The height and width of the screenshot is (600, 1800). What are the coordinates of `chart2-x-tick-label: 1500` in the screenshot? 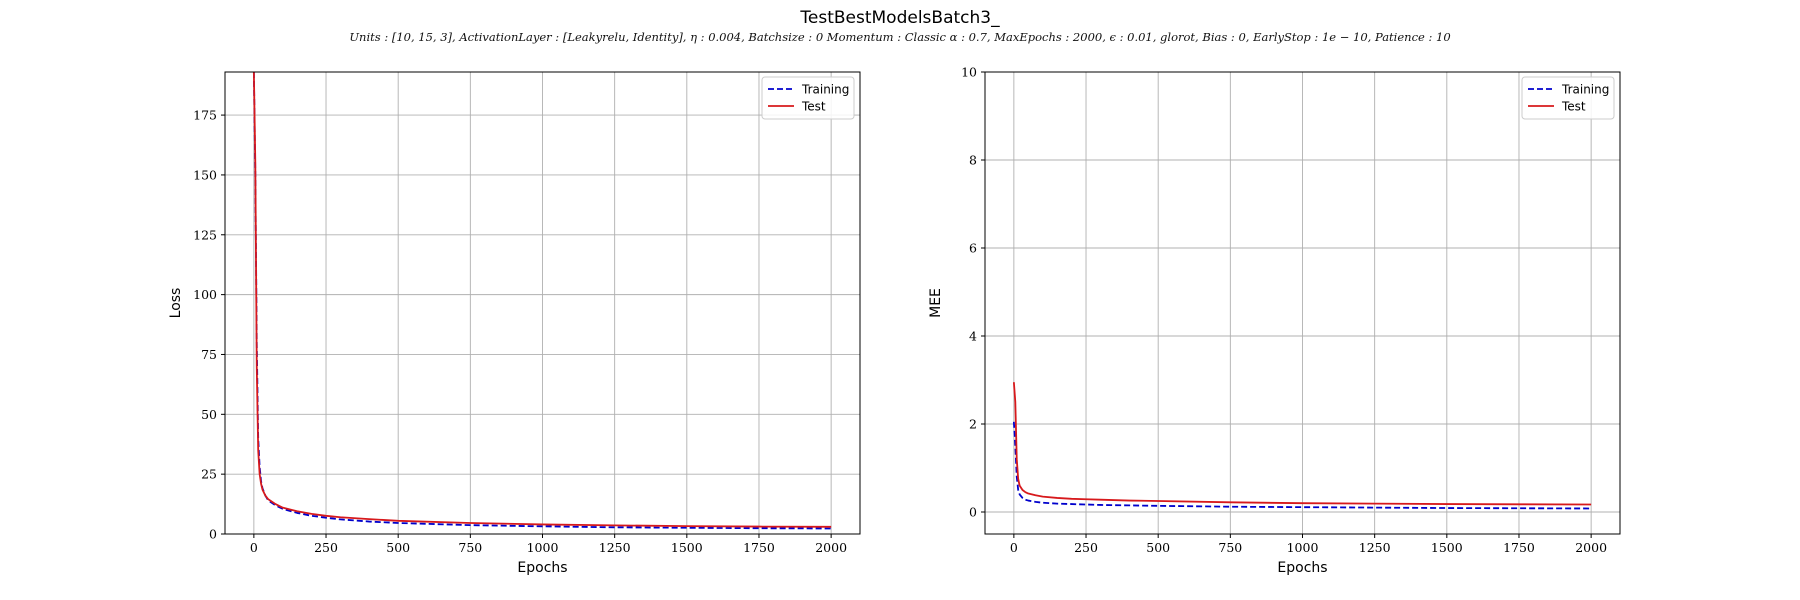 It's located at (1447, 547).